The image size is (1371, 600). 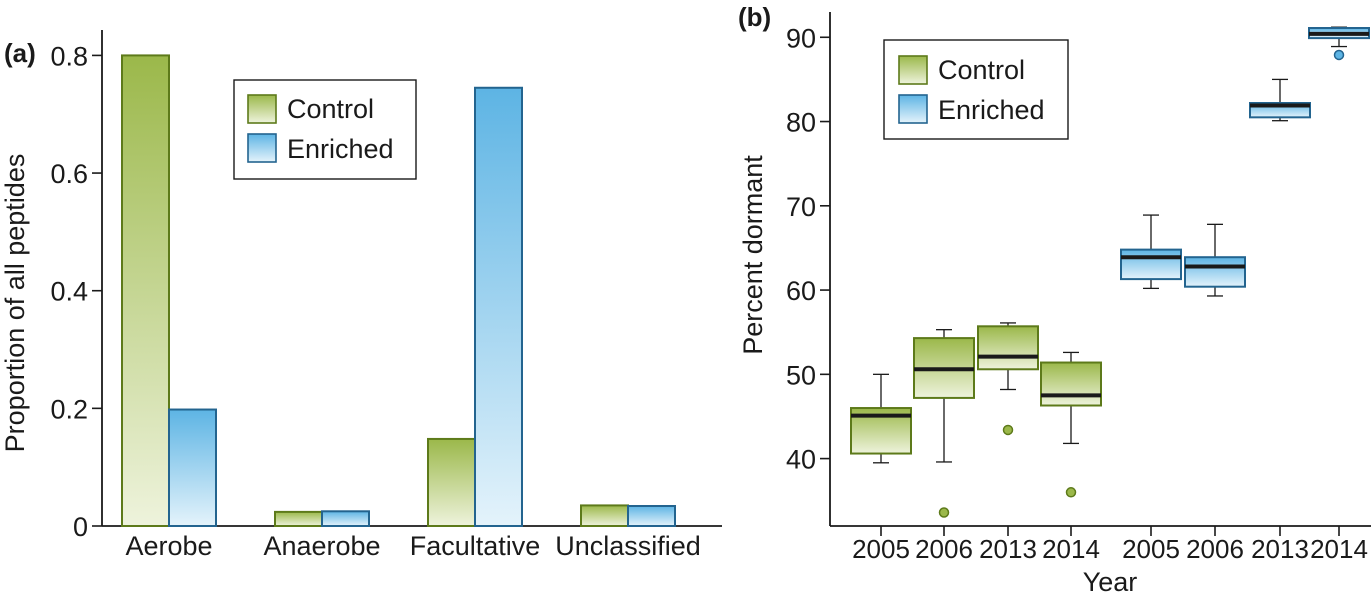 I want to click on panel-a-x-tick-label: Unclassified, so click(x=628, y=546).